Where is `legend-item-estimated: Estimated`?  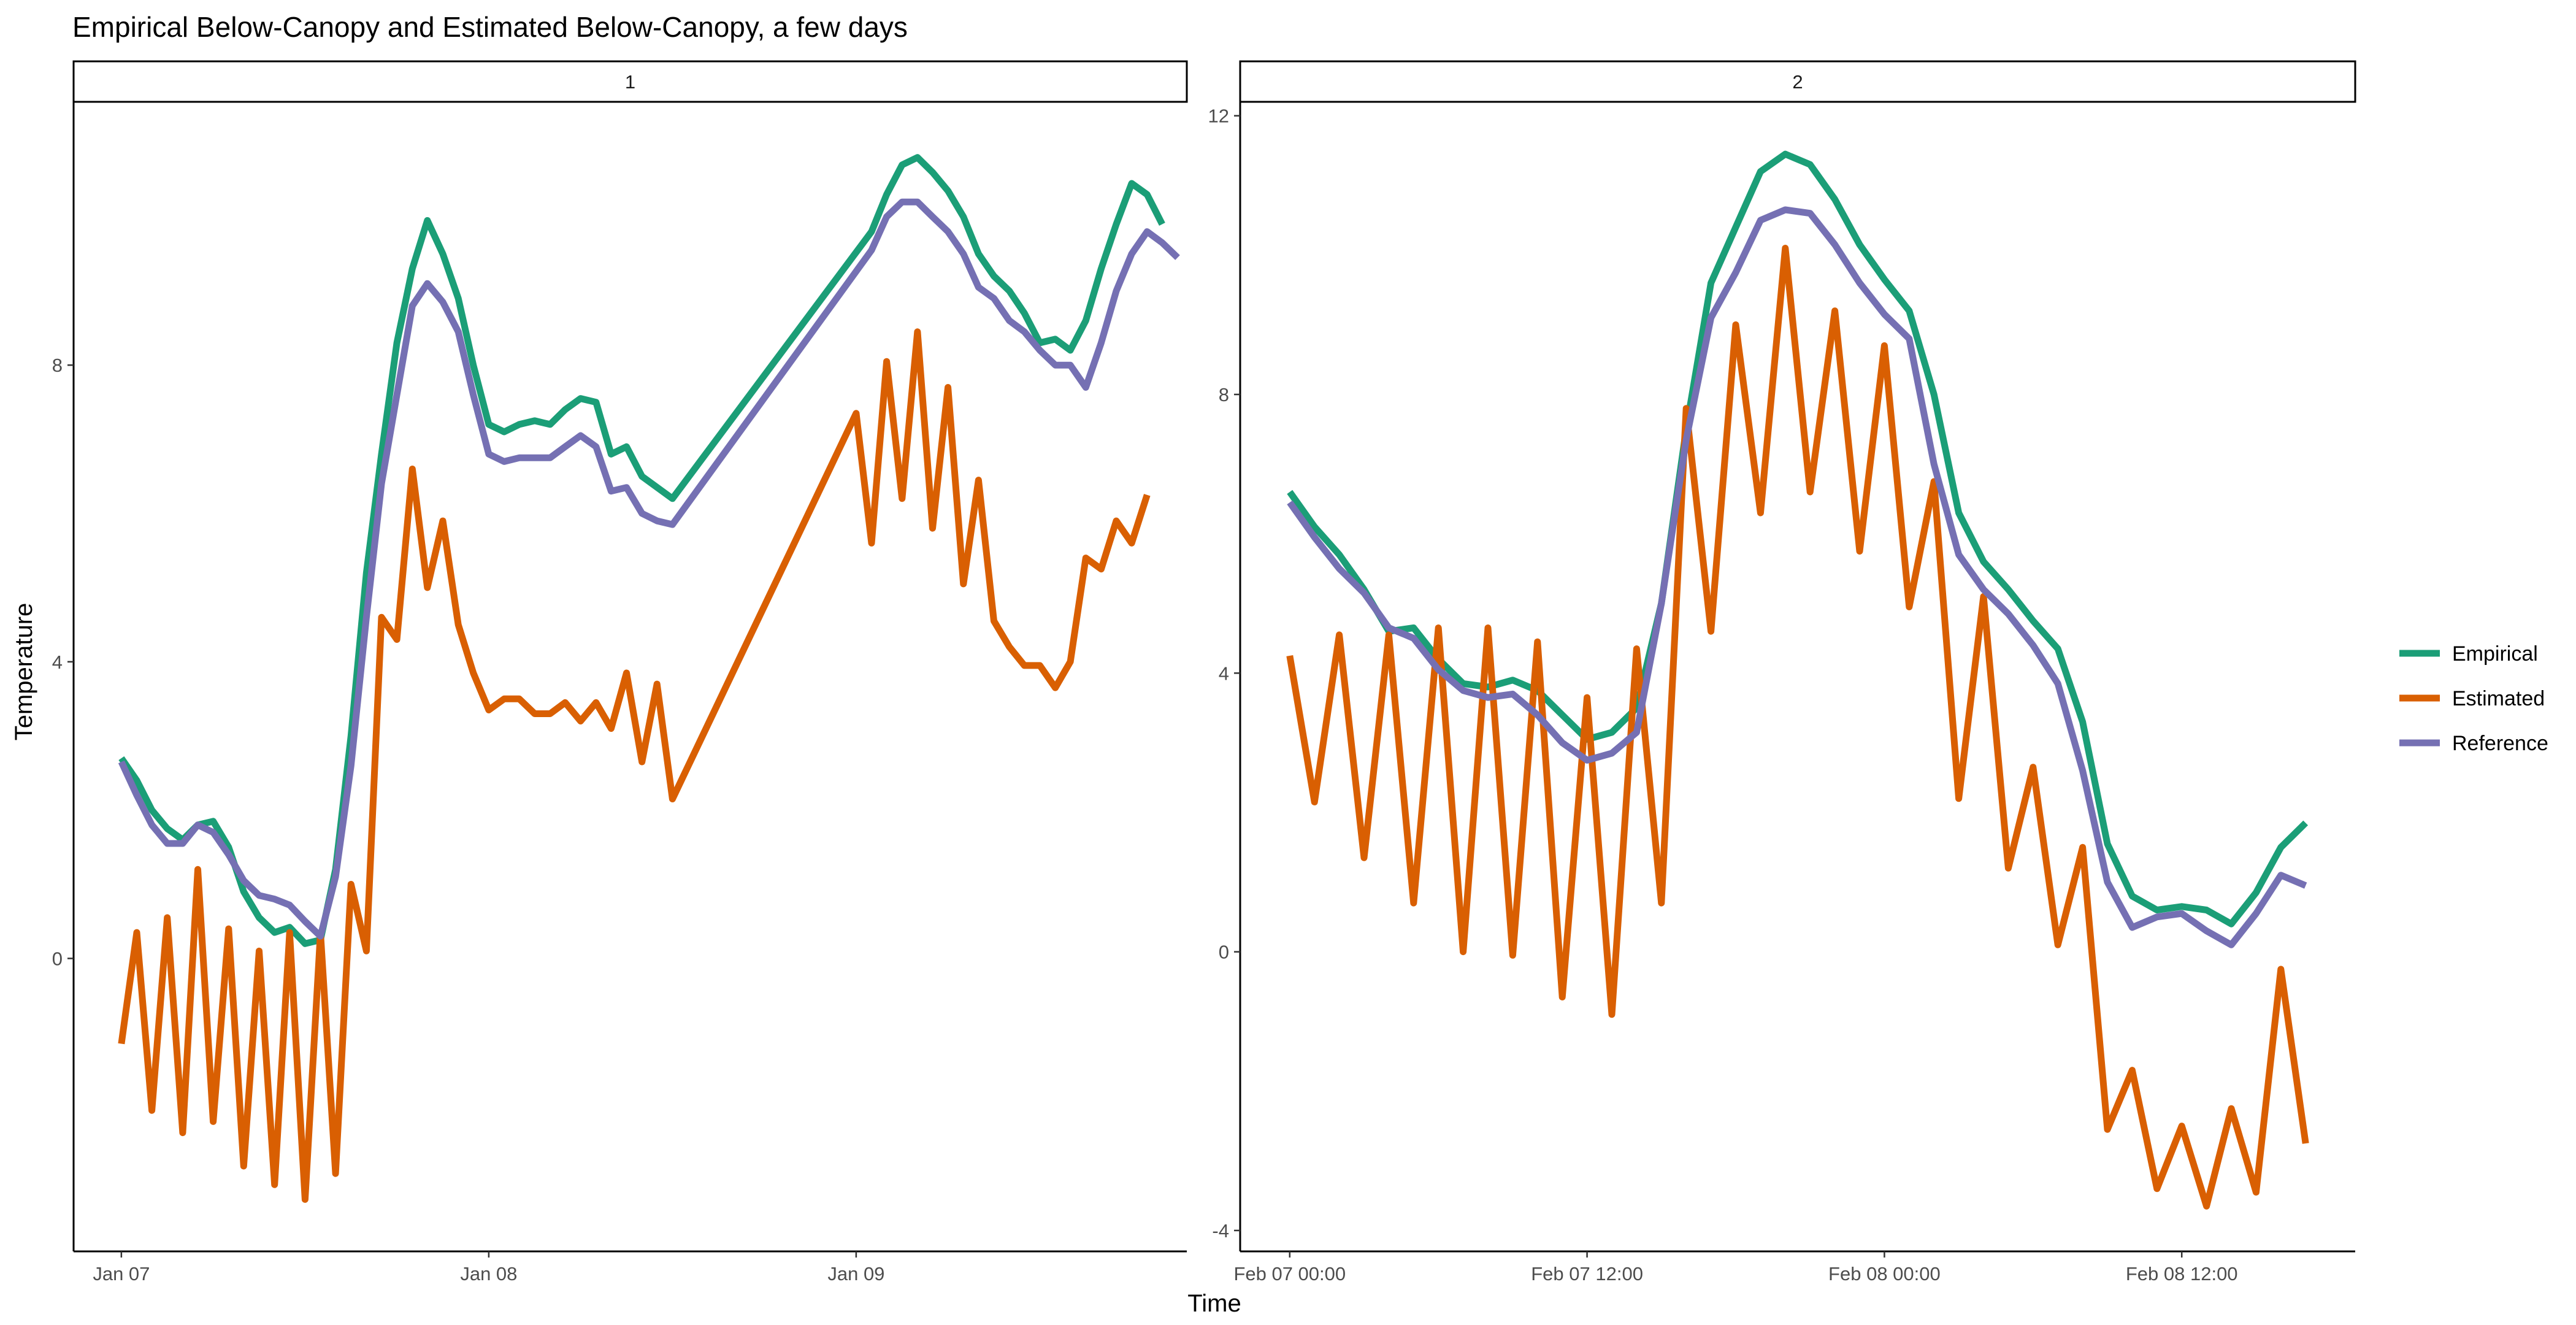
legend-item-estimated: Estimated is located at coordinates (2472, 699).